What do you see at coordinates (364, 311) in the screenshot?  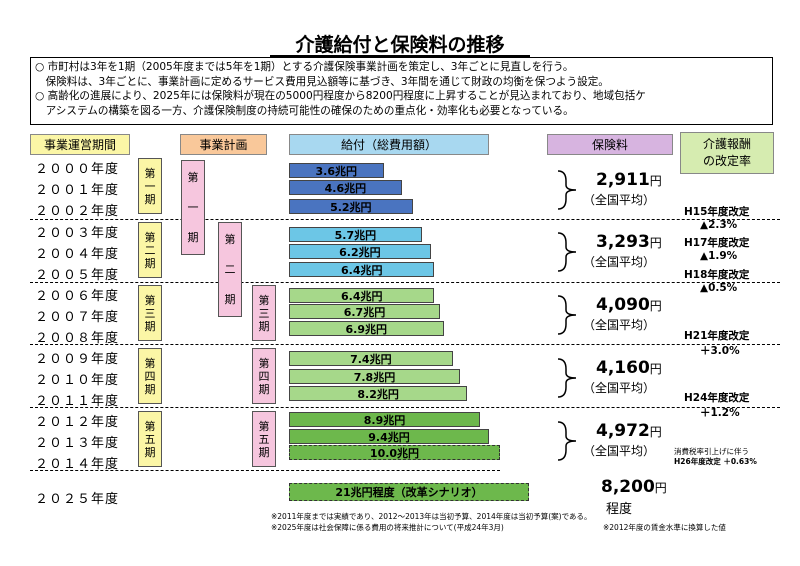 I see `benefit-bar: 6.7兆円` at bounding box center [364, 311].